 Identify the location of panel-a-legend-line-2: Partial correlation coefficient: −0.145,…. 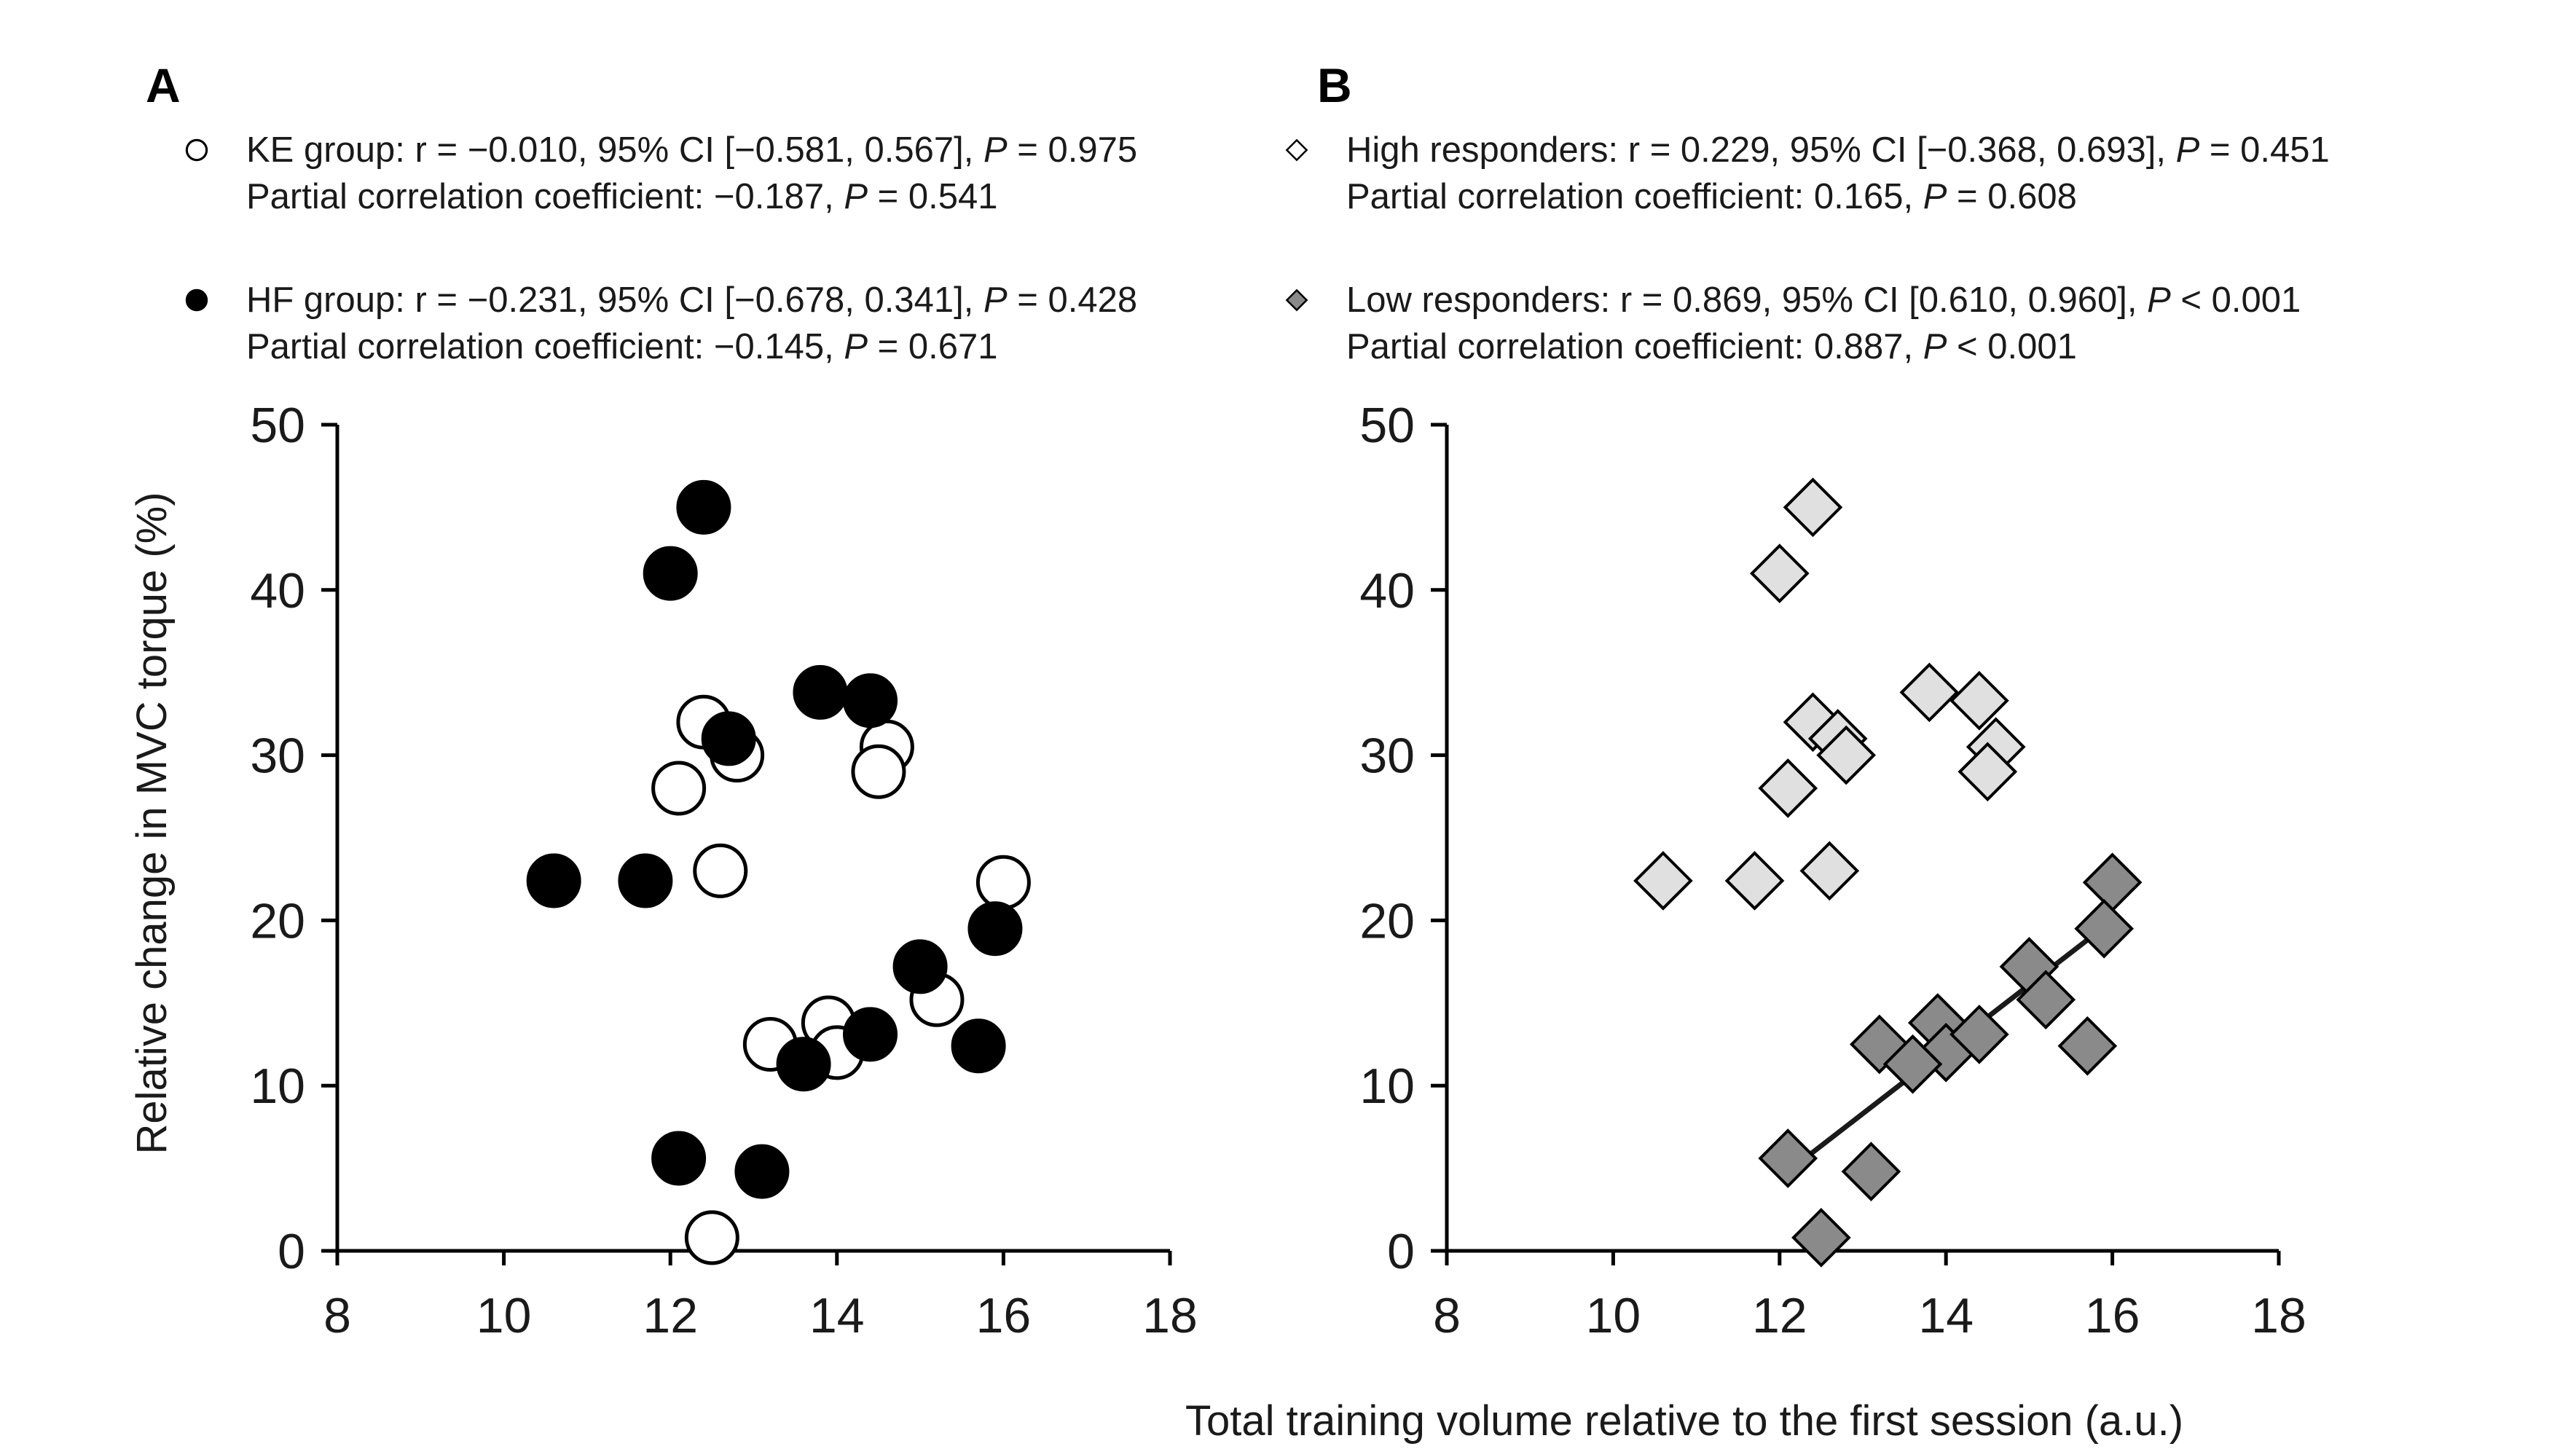
(621, 346).